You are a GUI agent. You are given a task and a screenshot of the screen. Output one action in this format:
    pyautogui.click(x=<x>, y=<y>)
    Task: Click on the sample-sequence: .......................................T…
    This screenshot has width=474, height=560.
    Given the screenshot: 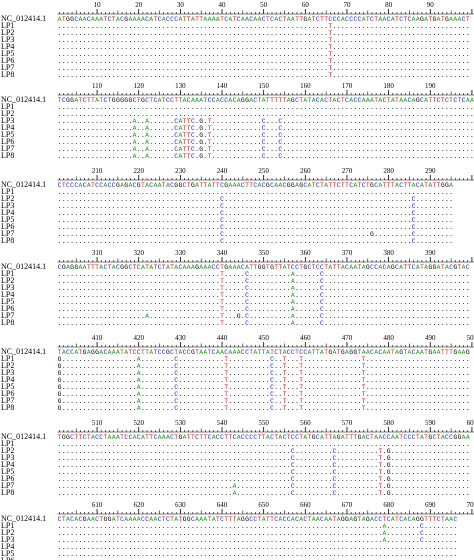 What is the action you would take?
    pyautogui.click(x=264, y=309)
    